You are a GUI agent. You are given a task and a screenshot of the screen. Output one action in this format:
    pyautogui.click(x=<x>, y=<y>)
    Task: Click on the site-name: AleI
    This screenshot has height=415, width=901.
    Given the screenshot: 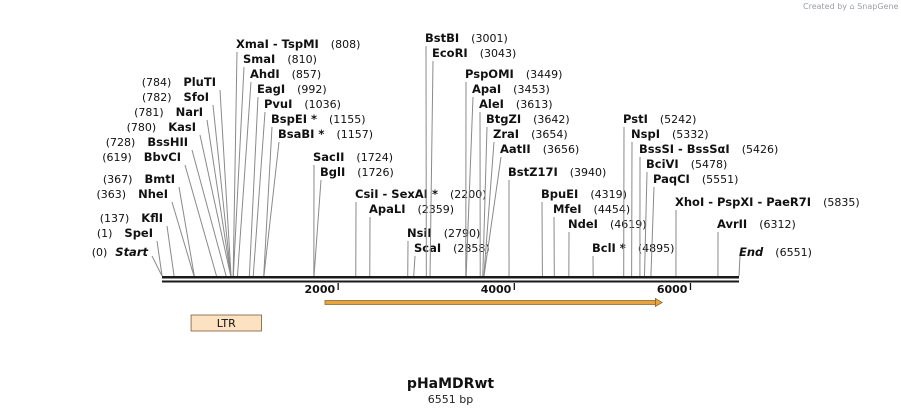 What is the action you would take?
    pyautogui.click(x=491, y=104)
    